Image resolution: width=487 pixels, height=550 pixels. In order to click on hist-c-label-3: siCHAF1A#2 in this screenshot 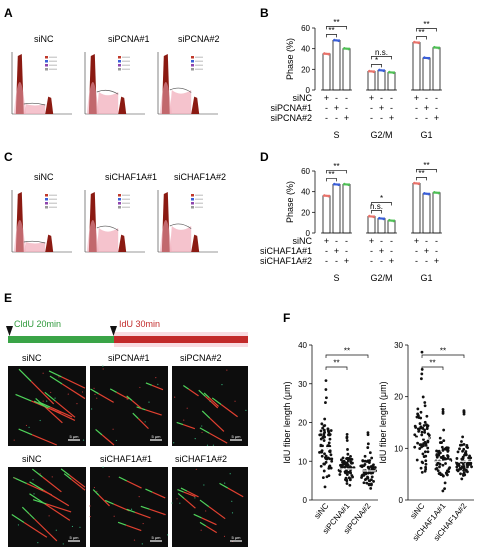, I will do `click(200, 177)`.